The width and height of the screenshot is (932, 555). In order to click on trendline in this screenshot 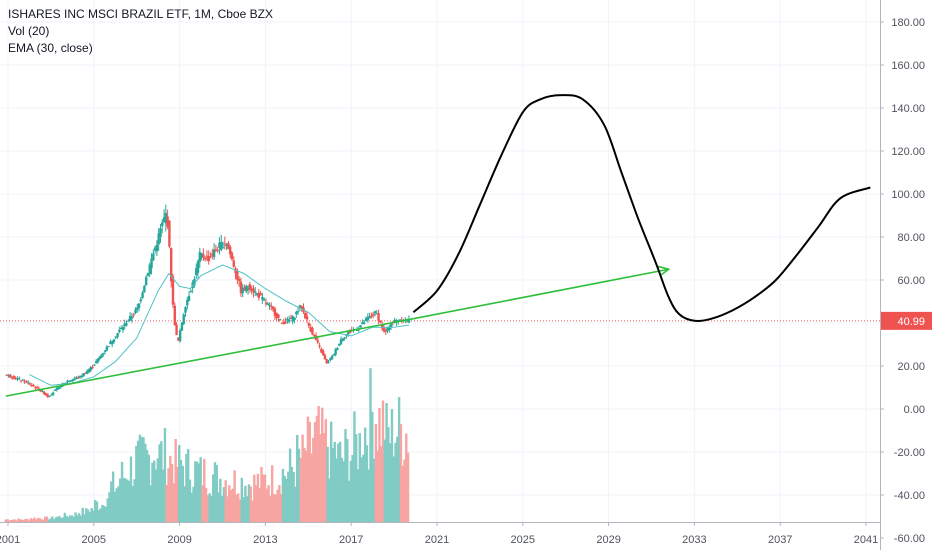, I will do `click(209, 357)`.